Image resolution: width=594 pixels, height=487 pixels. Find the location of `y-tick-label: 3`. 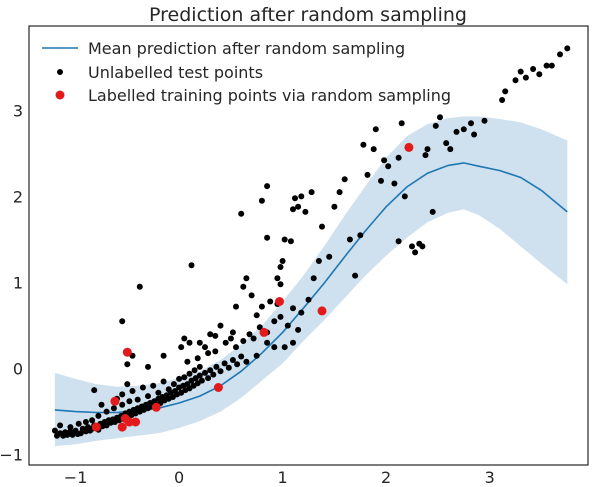

y-tick-label: 3 is located at coordinates (18, 110).